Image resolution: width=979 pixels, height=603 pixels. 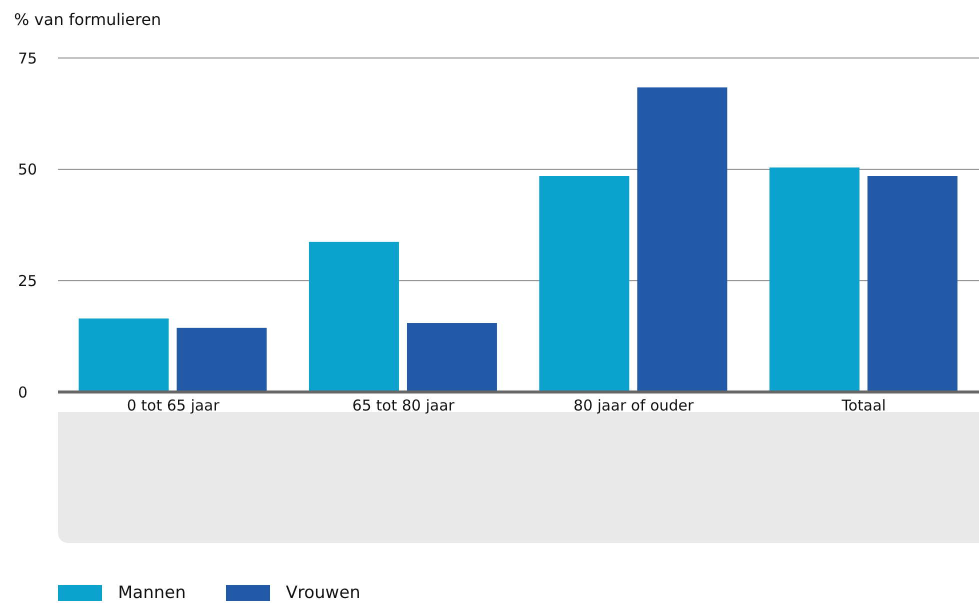 I want to click on y-tick-label: 25, so click(x=28, y=281).